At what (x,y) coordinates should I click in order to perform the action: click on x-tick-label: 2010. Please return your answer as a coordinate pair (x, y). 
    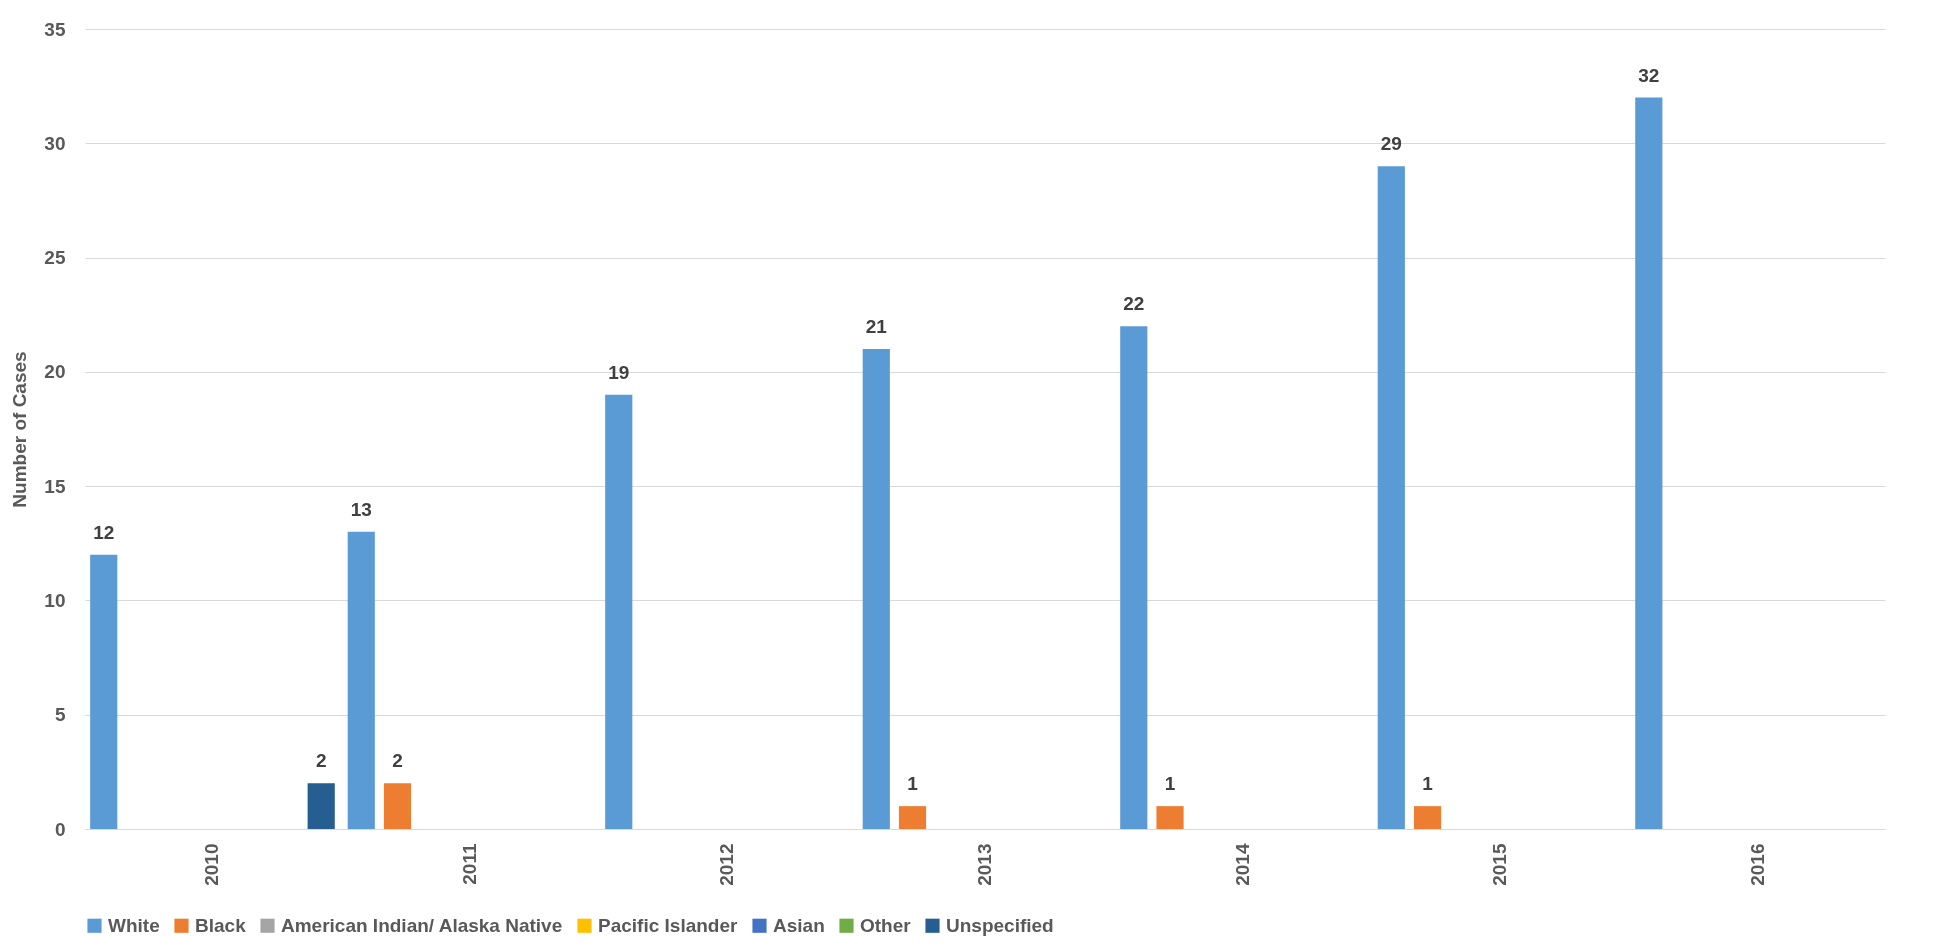
    Looking at the image, I should click on (212, 864).